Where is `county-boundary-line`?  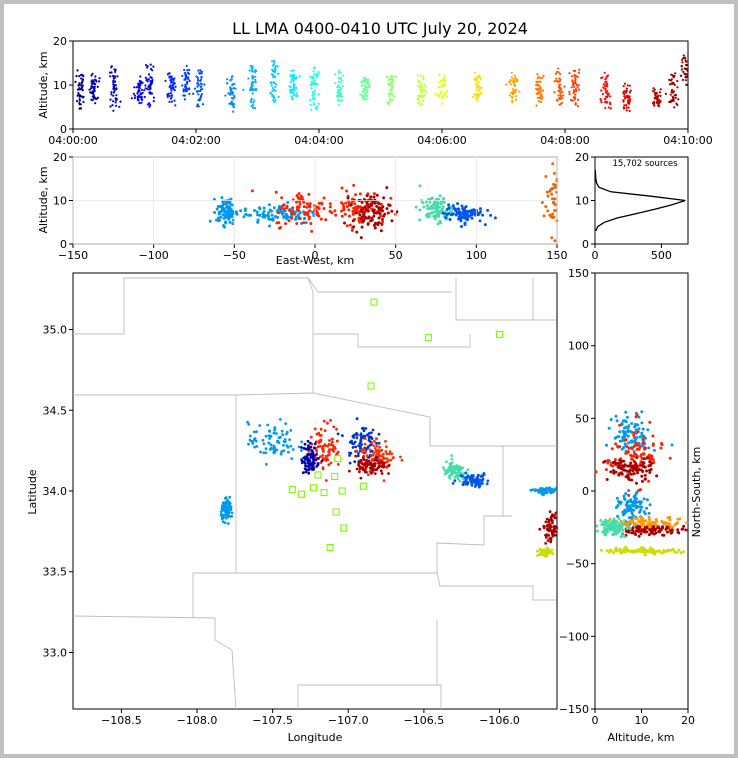
county-boundary-line is located at coordinates (496, 586).